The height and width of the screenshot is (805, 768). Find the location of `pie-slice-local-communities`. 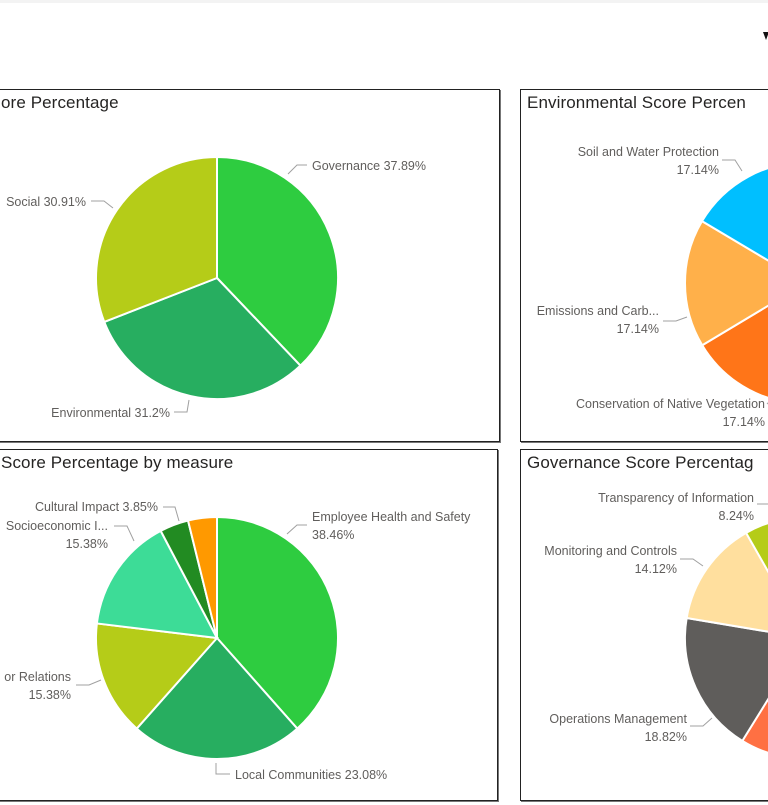

pie-slice-local-communities is located at coordinates (217, 698).